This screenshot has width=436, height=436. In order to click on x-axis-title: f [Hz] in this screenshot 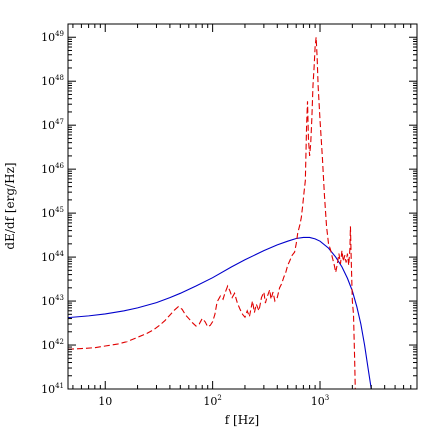, I will do `click(242, 420)`.